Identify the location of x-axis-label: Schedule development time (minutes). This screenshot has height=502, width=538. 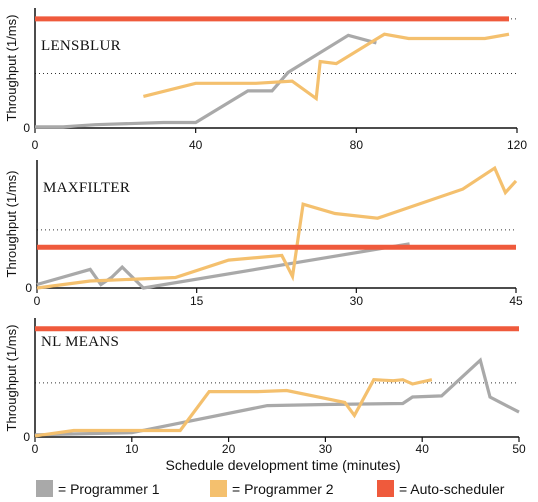
(282, 465).